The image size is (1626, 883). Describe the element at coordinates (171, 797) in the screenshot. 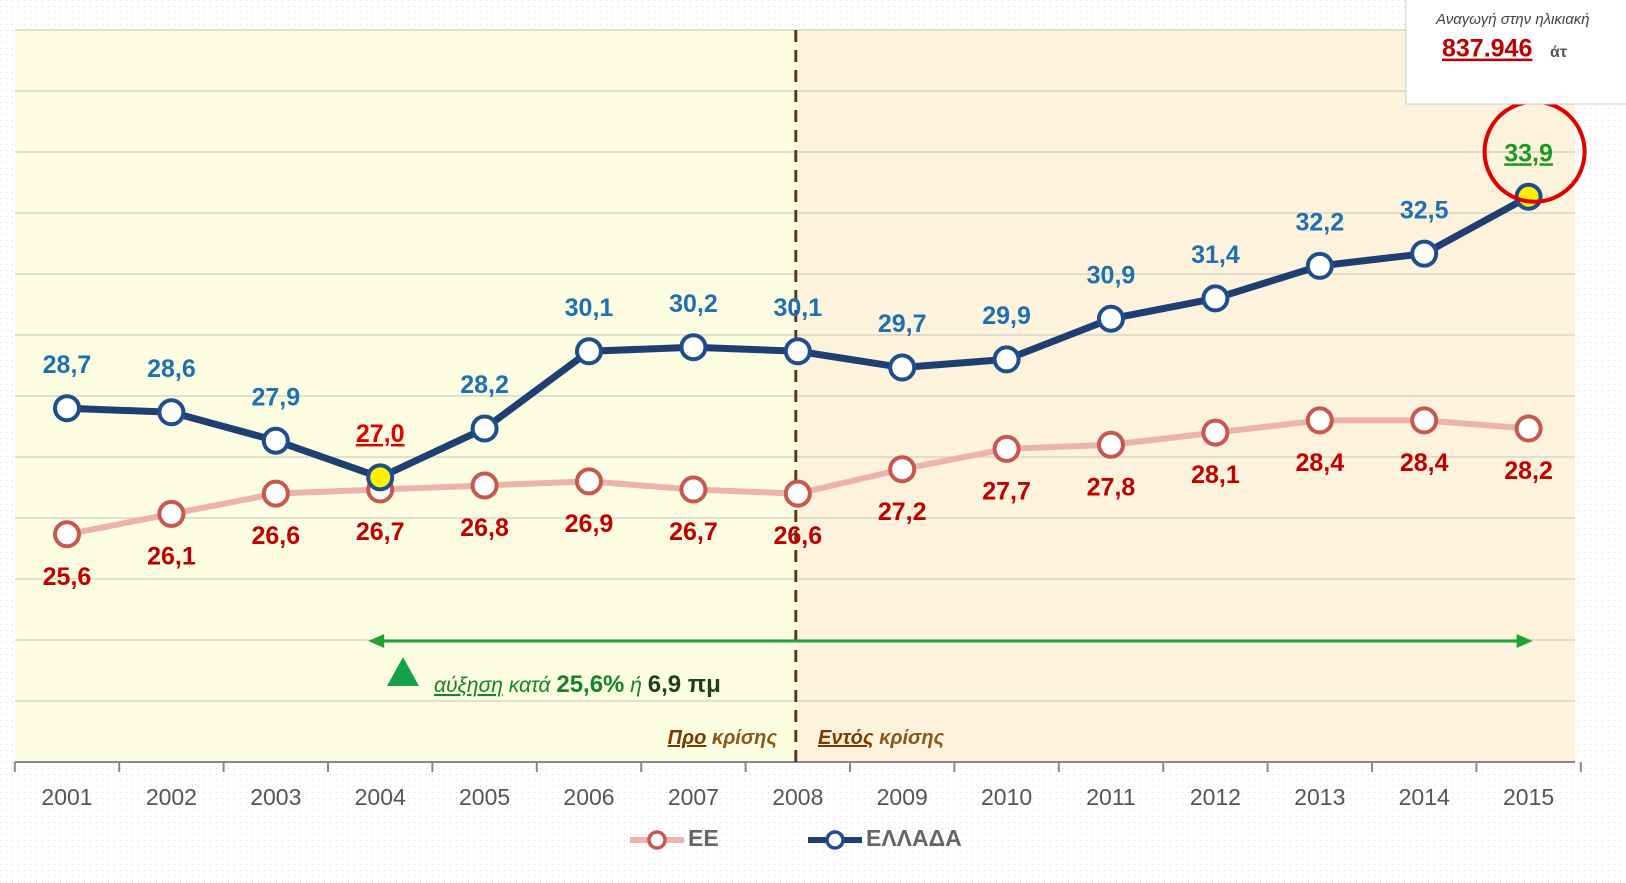

I see `x-tick-label: 2002` at that location.